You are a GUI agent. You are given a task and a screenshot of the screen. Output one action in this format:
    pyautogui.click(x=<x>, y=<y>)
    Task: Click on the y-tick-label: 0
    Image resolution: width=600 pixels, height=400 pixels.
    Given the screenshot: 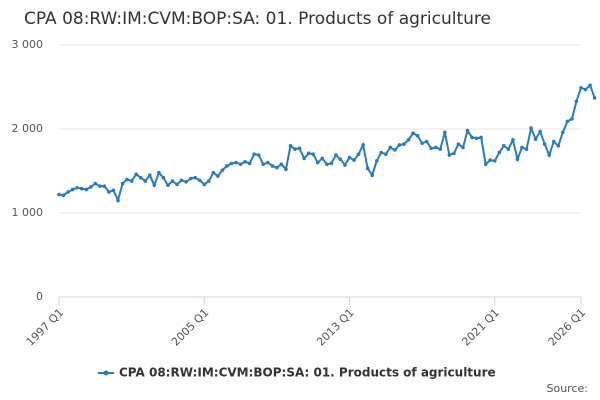 What is the action you would take?
    pyautogui.click(x=39, y=296)
    